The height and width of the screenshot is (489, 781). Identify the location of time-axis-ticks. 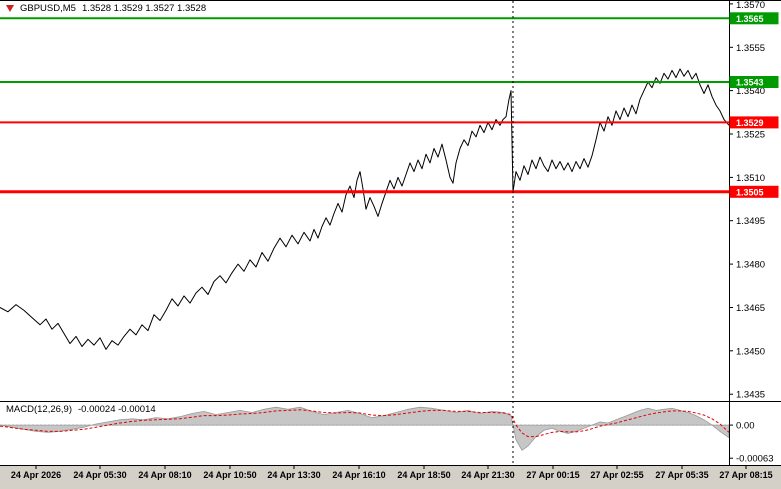
(391, 467).